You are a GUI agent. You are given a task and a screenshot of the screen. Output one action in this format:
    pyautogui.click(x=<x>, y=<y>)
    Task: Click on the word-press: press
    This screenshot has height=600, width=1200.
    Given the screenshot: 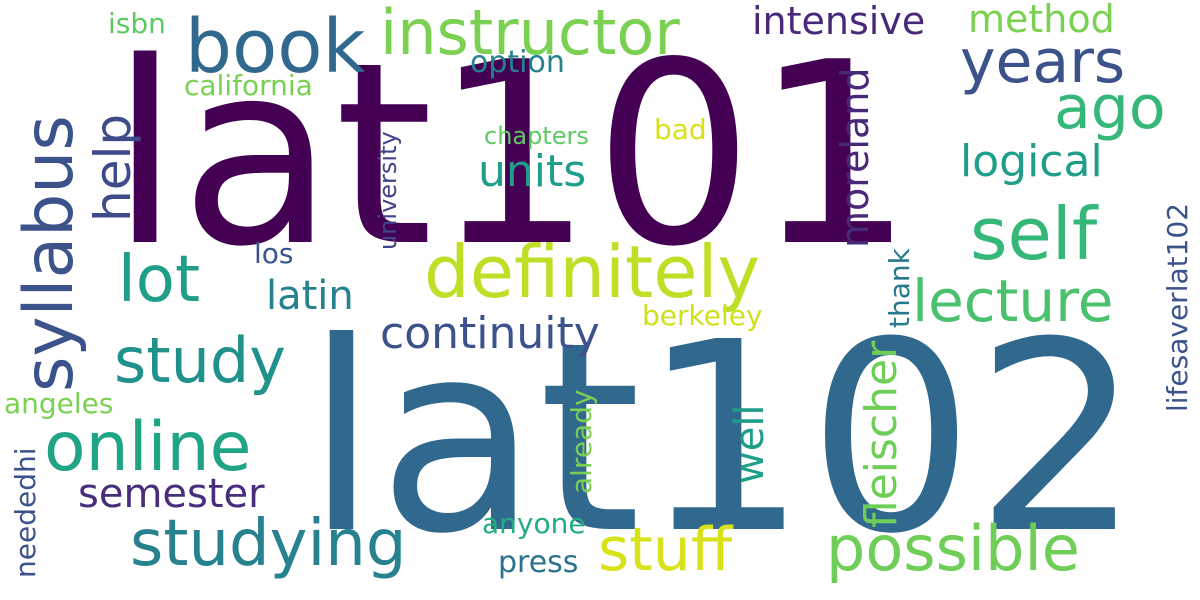 What is the action you would take?
    pyautogui.click(x=538, y=562)
    